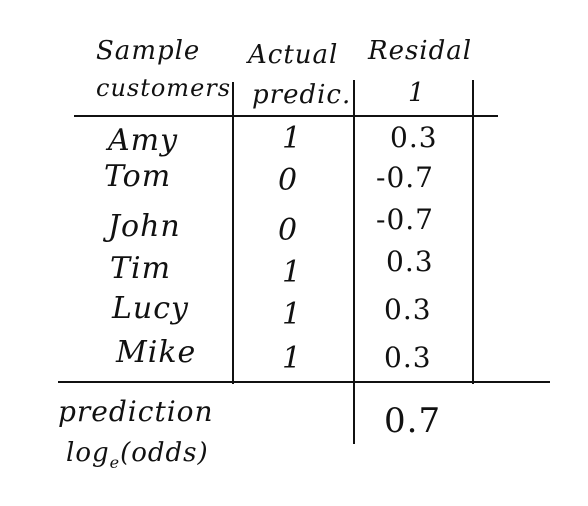  What do you see at coordinates (302, 95) in the screenshot?
I see `header-actual-line2: predic.` at bounding box center [302, 95].